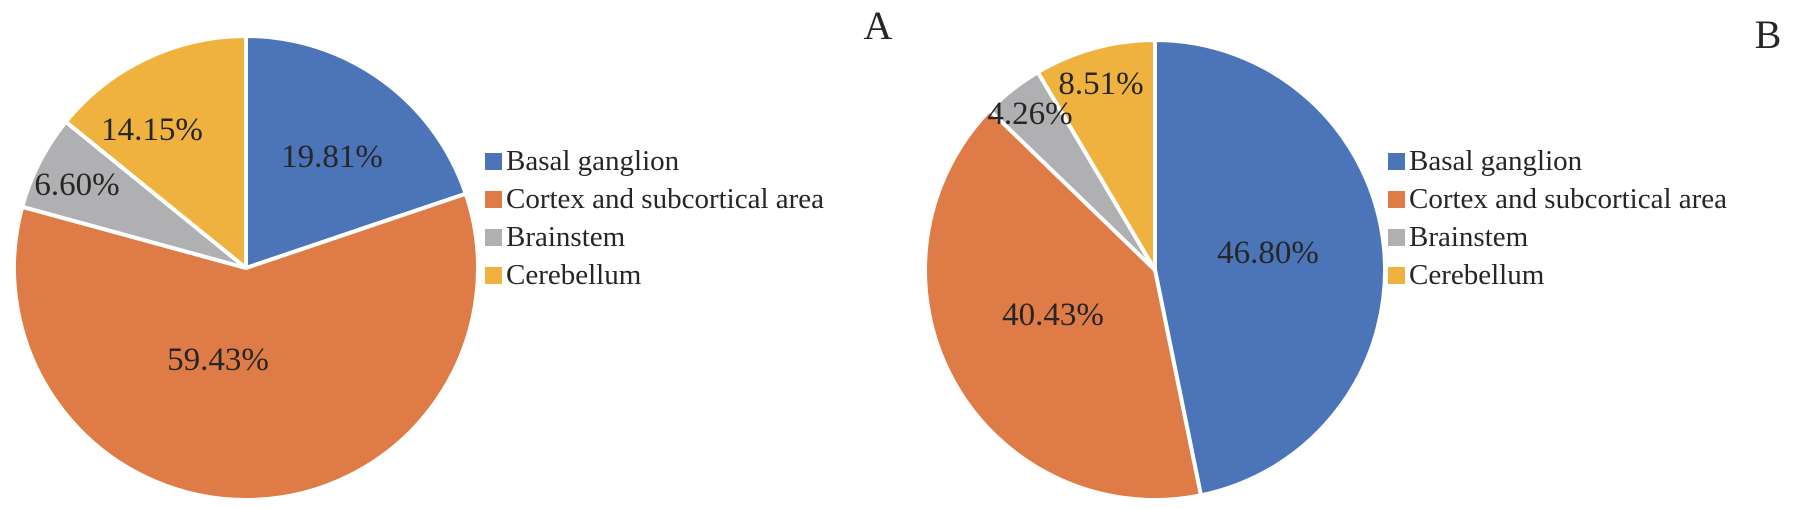 The image size is (1796, 508). What do you see at coordinates (152, 130) in the screenshot?
I see `pie-a-data-label-cerebellum: 14.15%` at bounding box center [152, 130].